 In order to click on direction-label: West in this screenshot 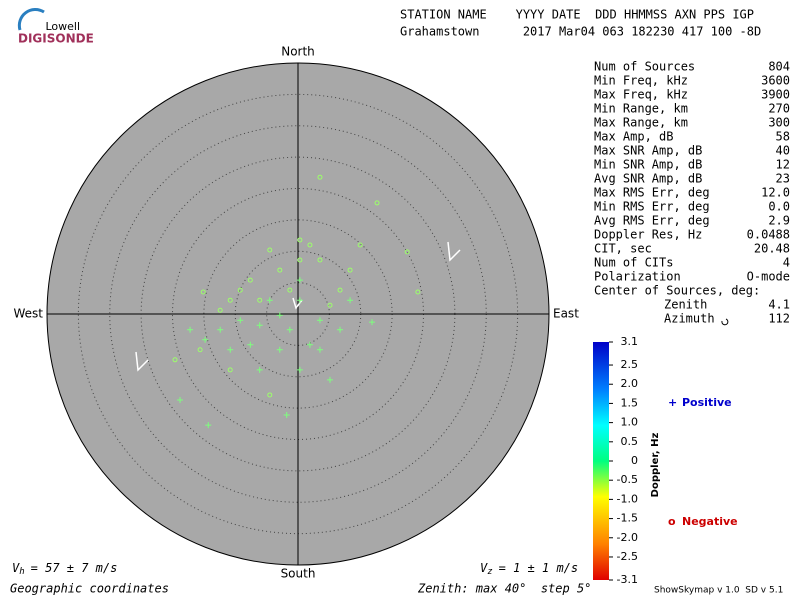, I will do `click(28, 314)`.